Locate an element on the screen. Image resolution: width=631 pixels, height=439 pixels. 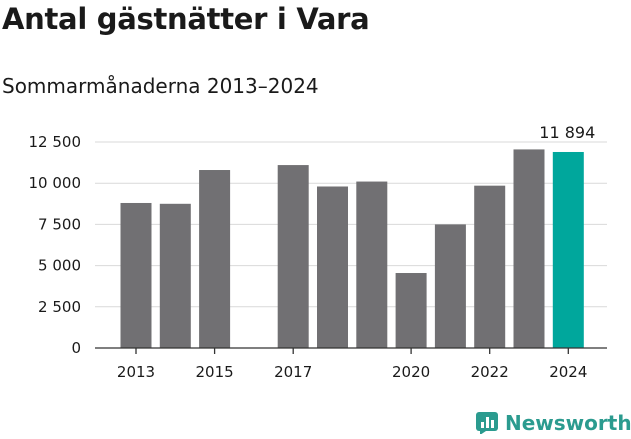
bar-2015 is located at coordinates (215, 259).